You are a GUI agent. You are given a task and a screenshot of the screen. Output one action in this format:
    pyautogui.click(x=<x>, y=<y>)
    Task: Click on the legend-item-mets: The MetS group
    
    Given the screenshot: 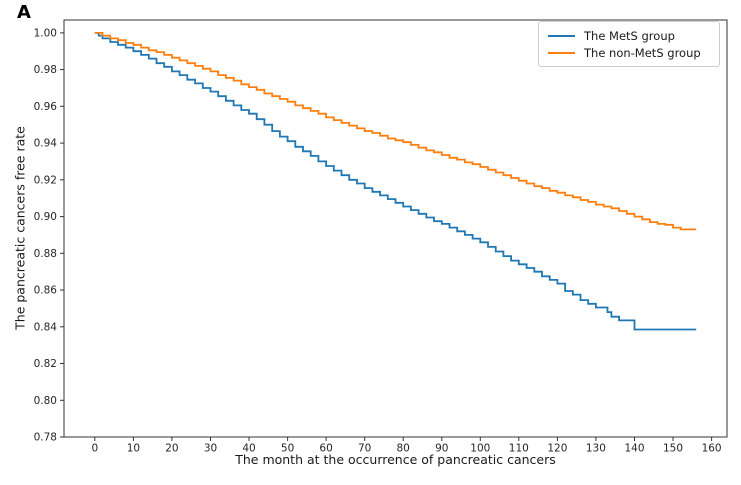 What is the action you would take?
    pyautogui.click(x=629, y=36)
    